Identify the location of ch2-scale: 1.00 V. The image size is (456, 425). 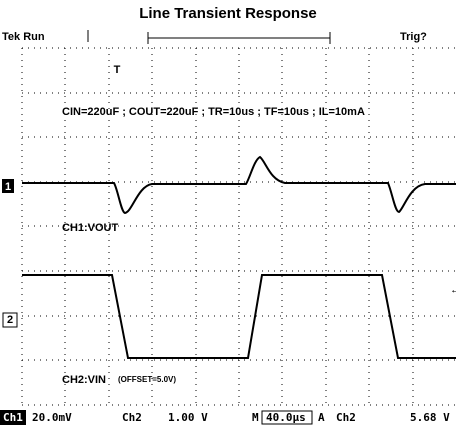
(188, 417).